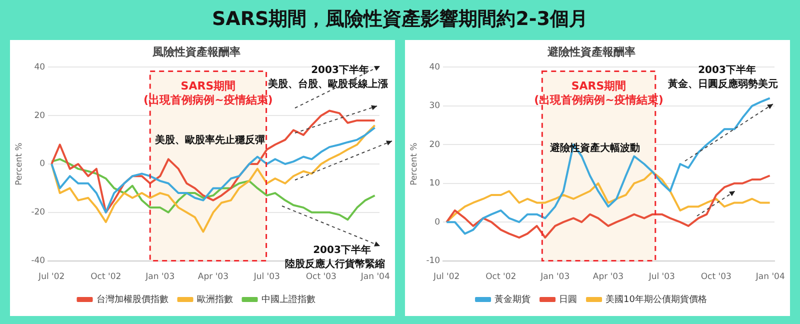  Describe the element at coordinates (196, 51) in the screenshot. I see `chart-title: 風險性資產報酬率` at that location.